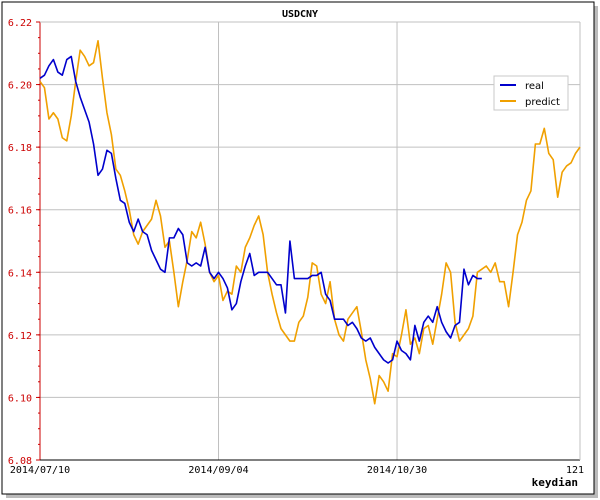 This screenshot has width=600, height=500. What do you see at coordinates (20, 336) in the screenshot?
I see `y-tick-label: 6.12` at bounding box center [20, 336].